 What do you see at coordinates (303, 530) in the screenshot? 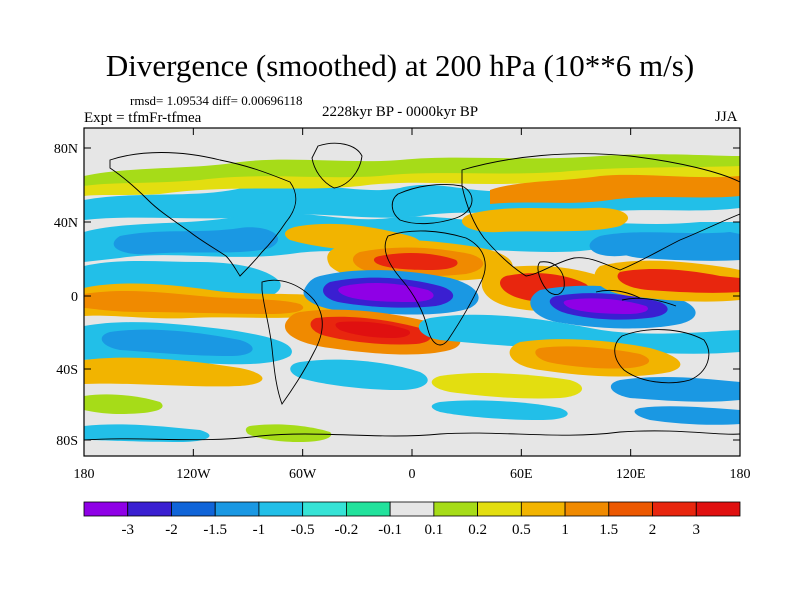
I see `colorbar-label: -0.5` at bounding box center [303, 530].